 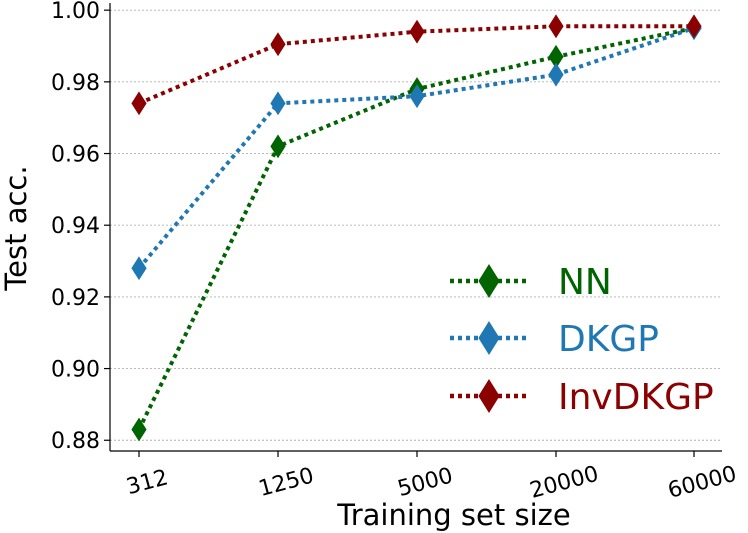 What do you see at coordinates (531, 282) in the screenshot?
I see `legend-item-nn: NN` at bounding box center [531, 282].